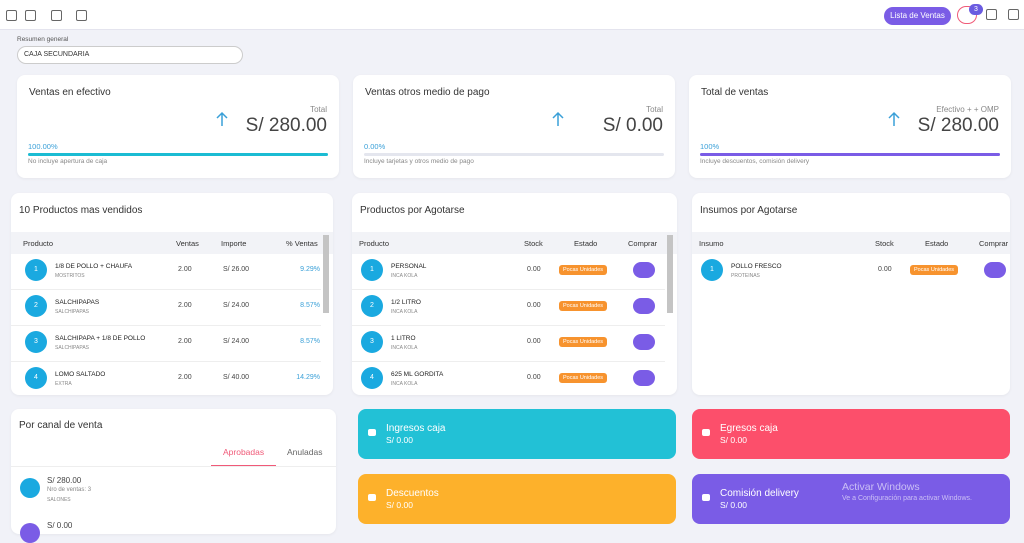  Describe the element at coordinates (70, 92) in the screenshot. I see `card-title: Ventas en efectivo` at that location.